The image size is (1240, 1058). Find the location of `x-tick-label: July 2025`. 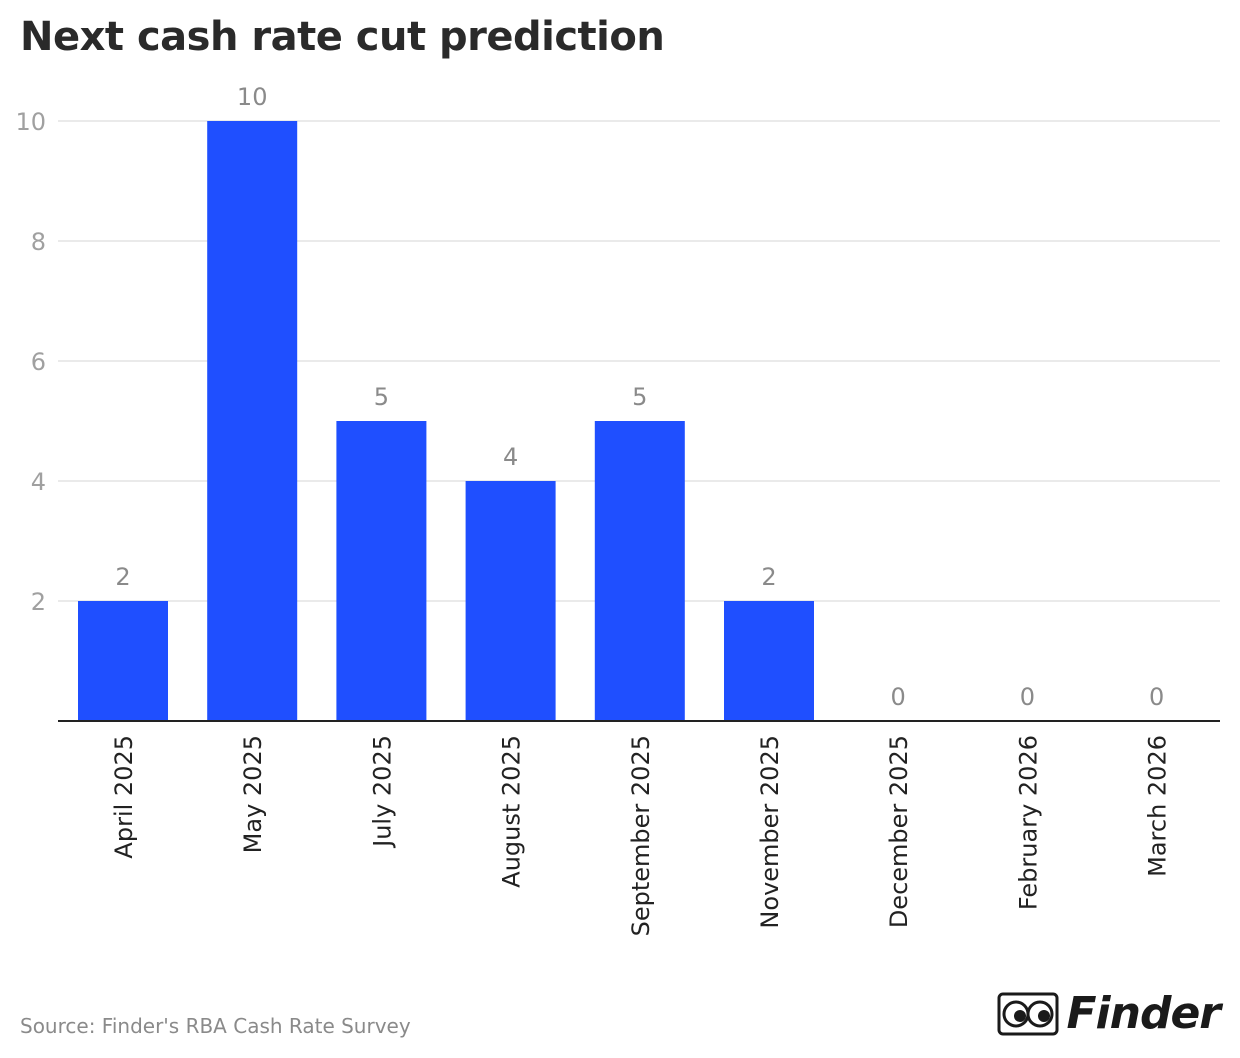

x-tick-label: July 2025 is located at coordinates (382, 792).